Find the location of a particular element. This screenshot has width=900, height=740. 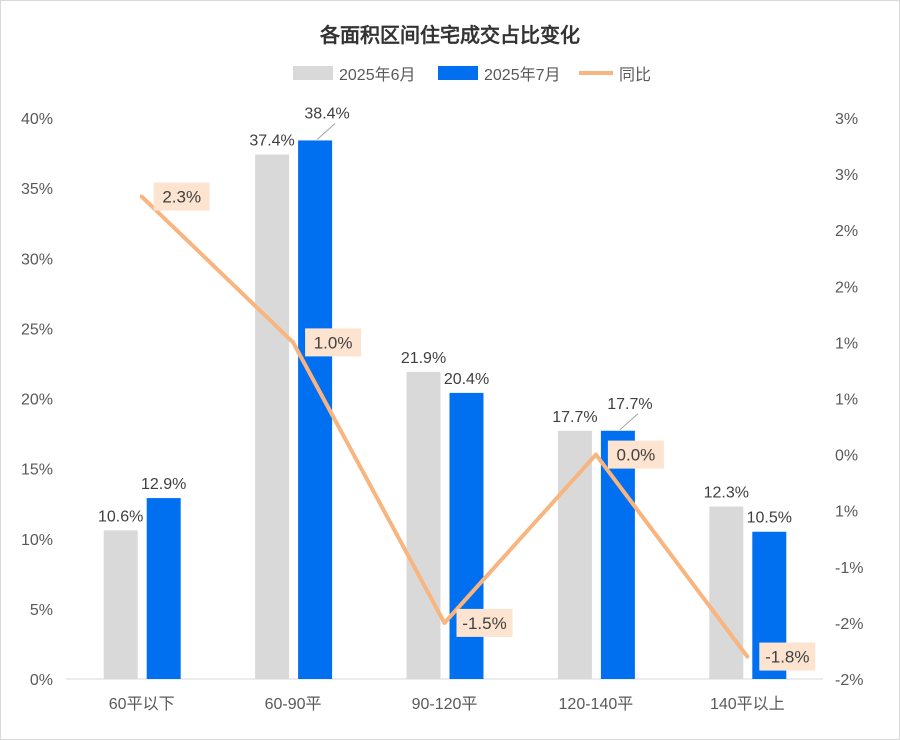

line-data-label: 2.3% is located at coordinates (181, 197).